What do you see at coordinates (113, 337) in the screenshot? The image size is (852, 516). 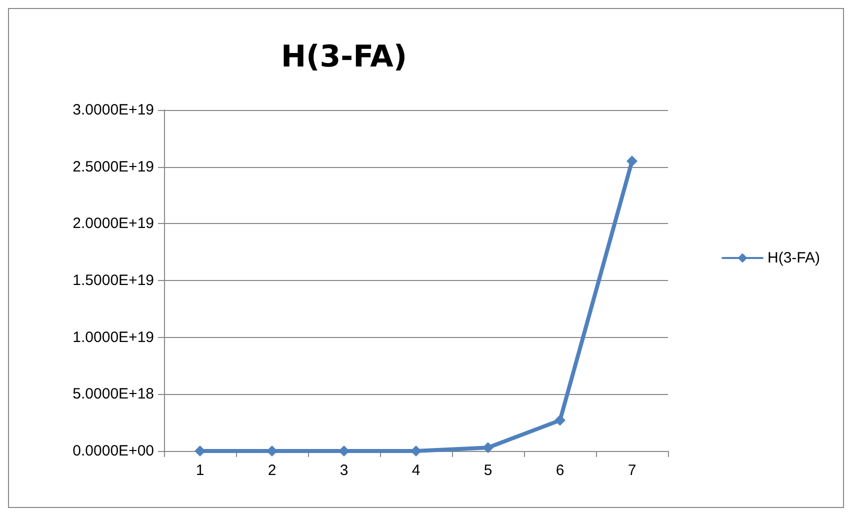 I see `y-tick-label: 1.0000E+19` at bounding box center [113, 337].